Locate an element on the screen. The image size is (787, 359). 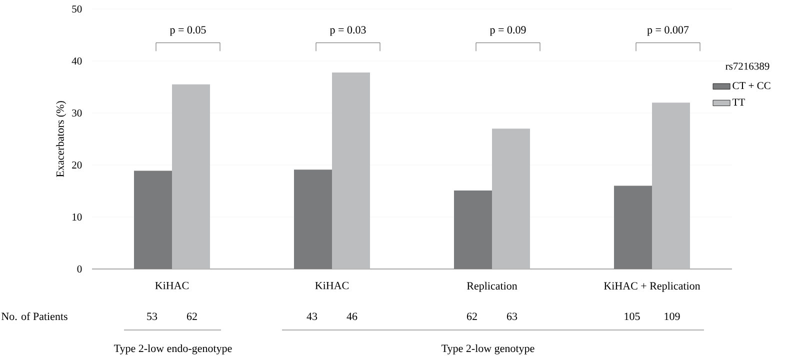
text: 46 is located at coordinates (352, 316).